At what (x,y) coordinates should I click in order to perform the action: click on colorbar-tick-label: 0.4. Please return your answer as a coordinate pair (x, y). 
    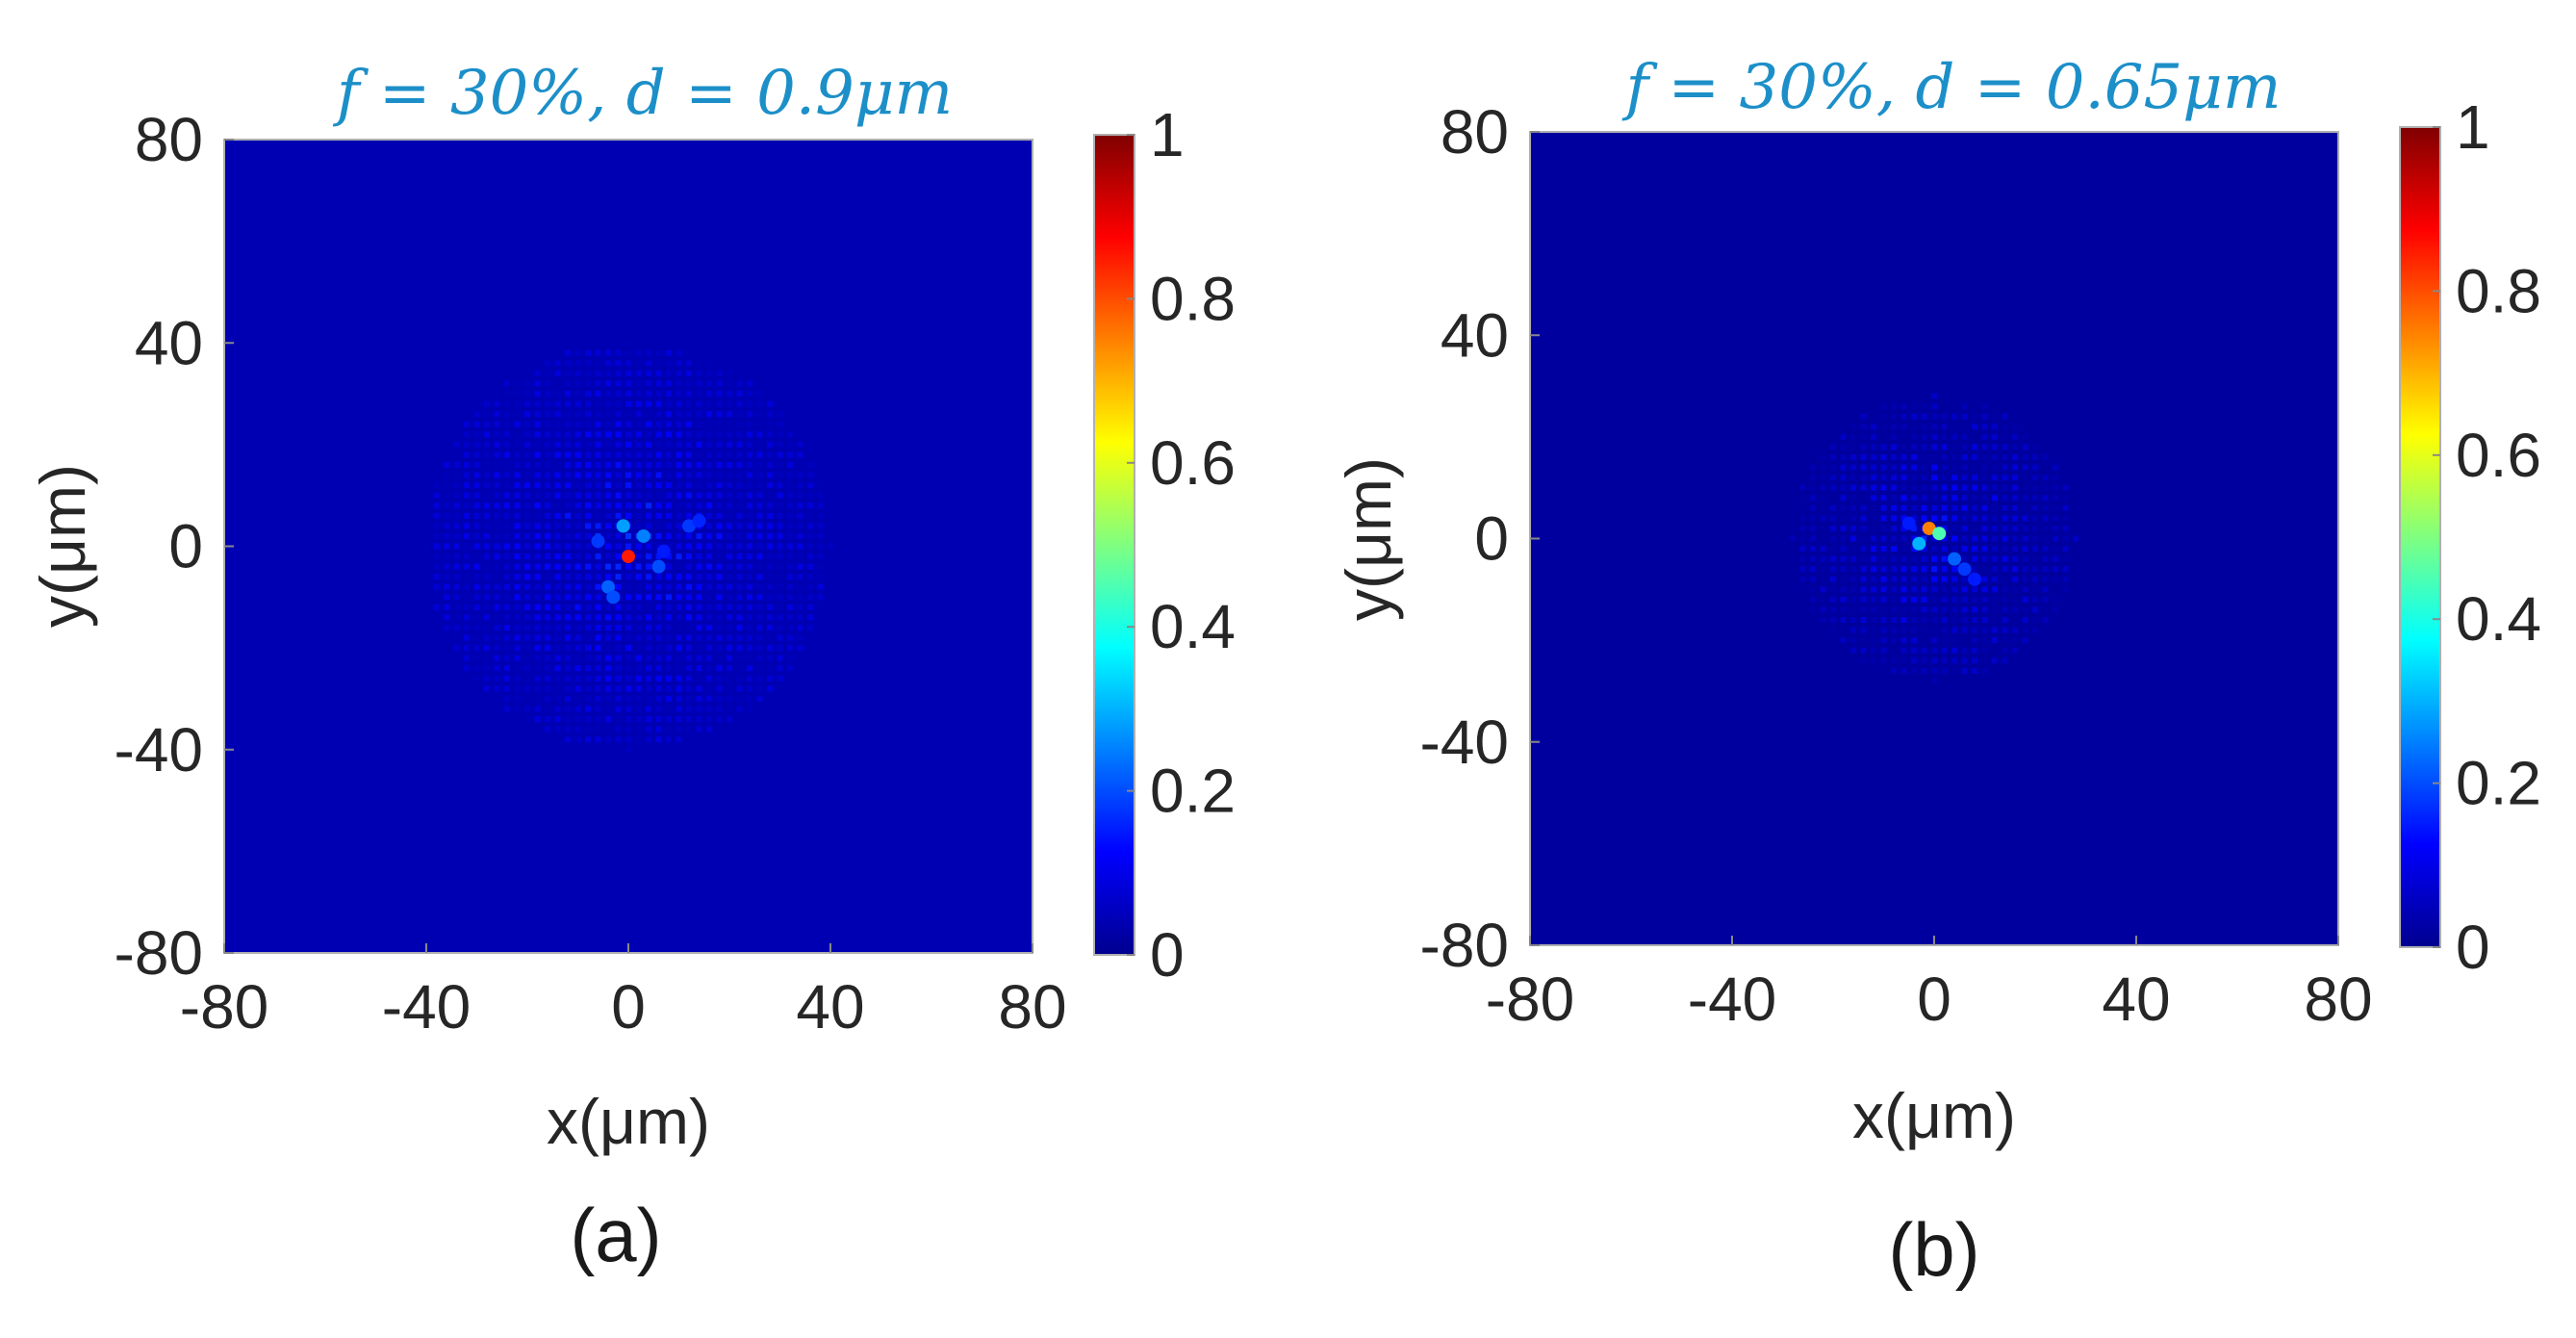
    Looking at the image, I should click on (2498, 619).